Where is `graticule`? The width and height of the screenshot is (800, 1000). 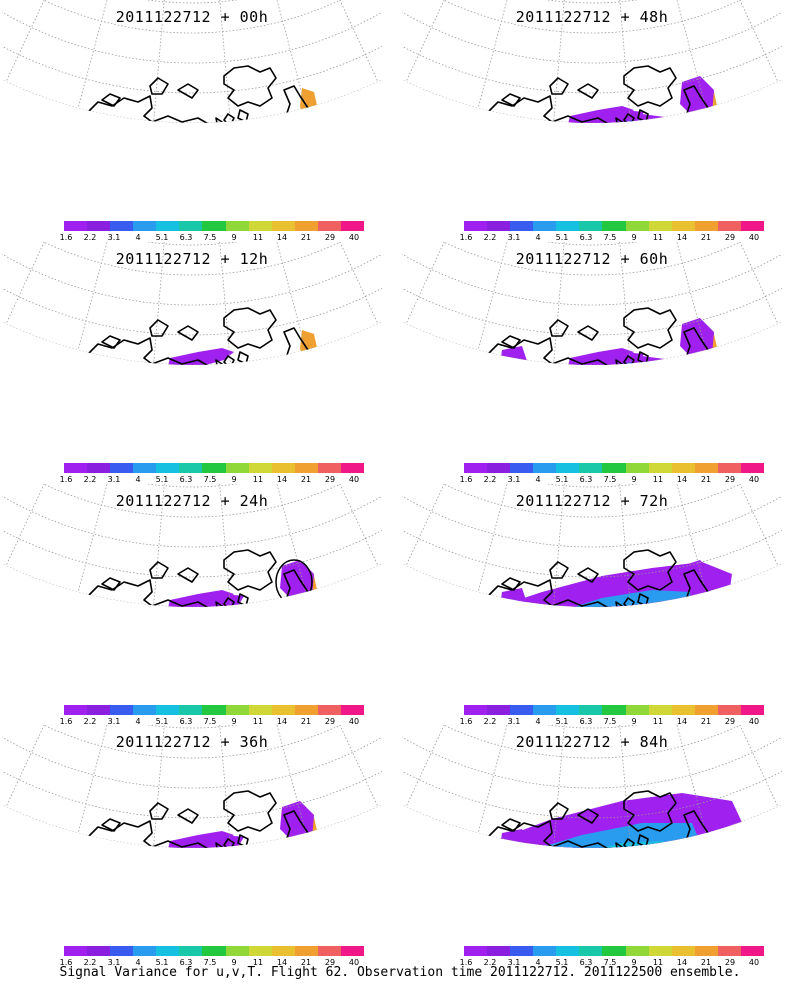
graticule is located at coordinates (192, 545).